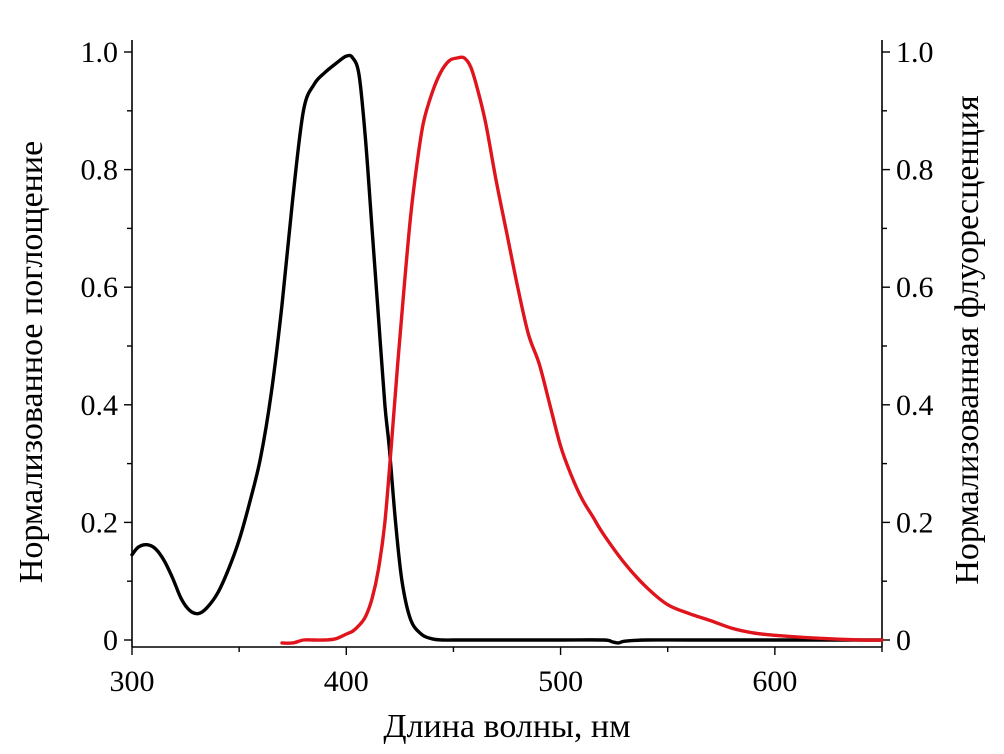 The height and width of the screenshot is (754, 1004). I want to click on x-axis-title: Длина волны, нм, so click(506, 726).